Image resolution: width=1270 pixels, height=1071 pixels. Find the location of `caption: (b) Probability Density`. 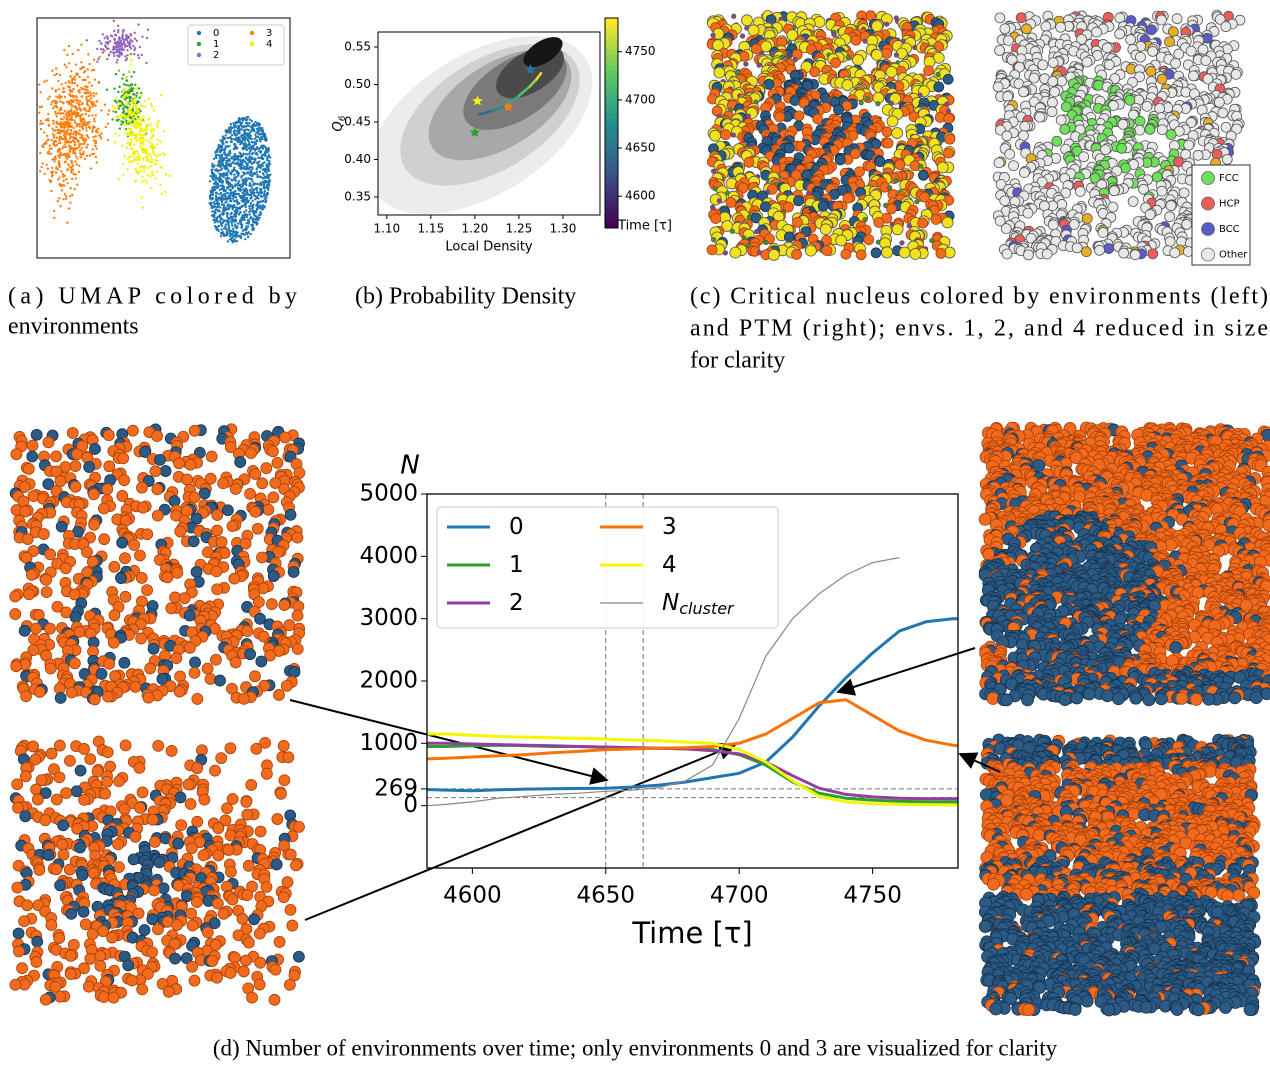

caption: (b) Probability Density is located at coordinates (465, 297).